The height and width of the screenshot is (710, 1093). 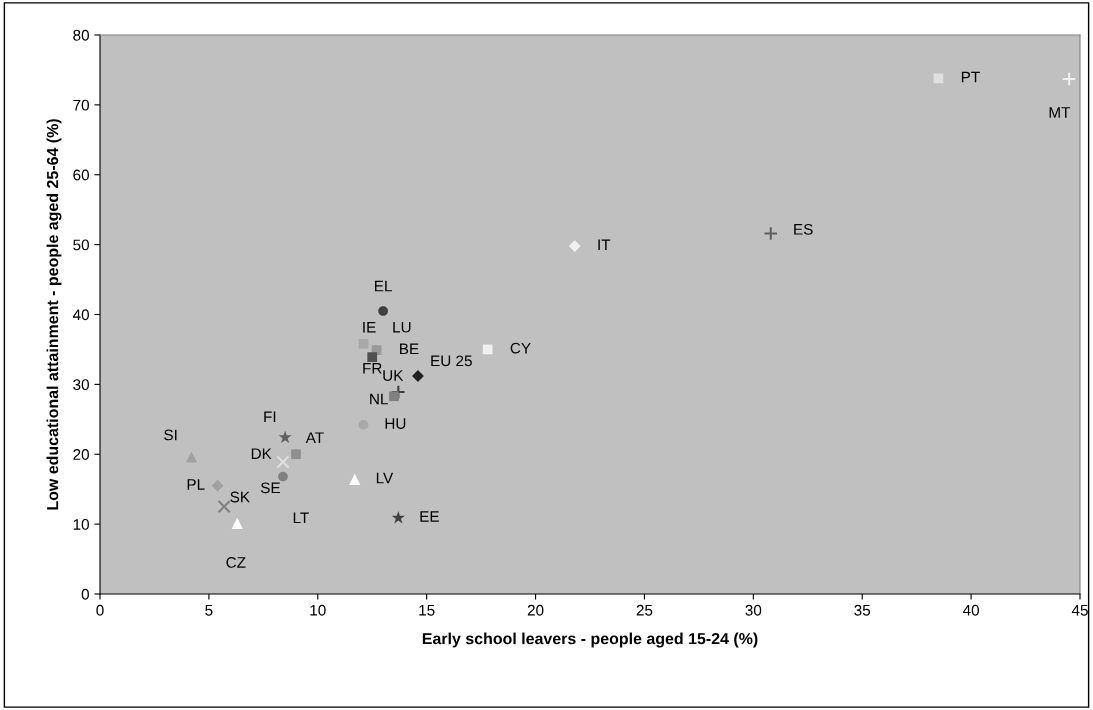 What do you see at coordinates (318, 610) in the screenshot?
I see `x-tick-label: 10` at bounding box center [318, 610].